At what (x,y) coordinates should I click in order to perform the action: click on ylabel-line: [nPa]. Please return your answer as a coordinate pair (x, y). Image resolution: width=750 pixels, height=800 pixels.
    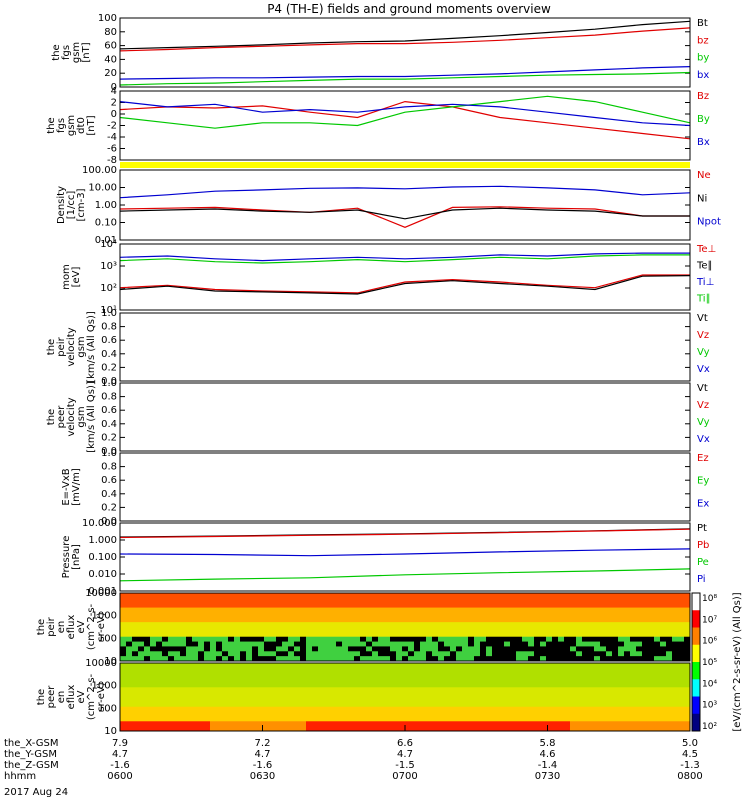
    Looking at the image, I should click on (76, 557).